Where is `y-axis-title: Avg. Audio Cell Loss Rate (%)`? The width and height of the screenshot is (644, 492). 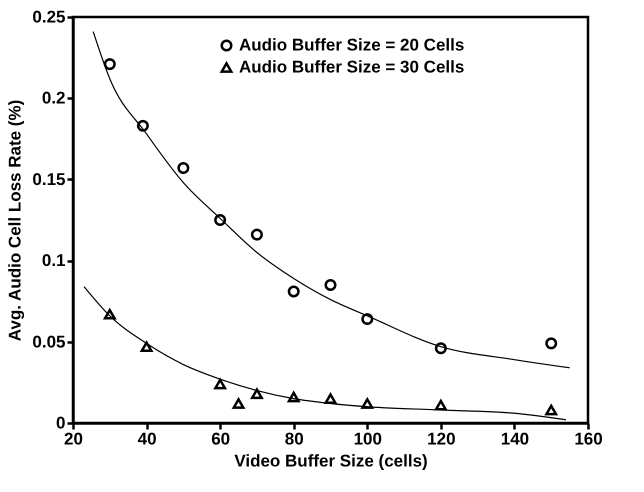 y-axis-title: Avg. Audio Cell Loss Rate (%) is located at coordinates (14, 221).